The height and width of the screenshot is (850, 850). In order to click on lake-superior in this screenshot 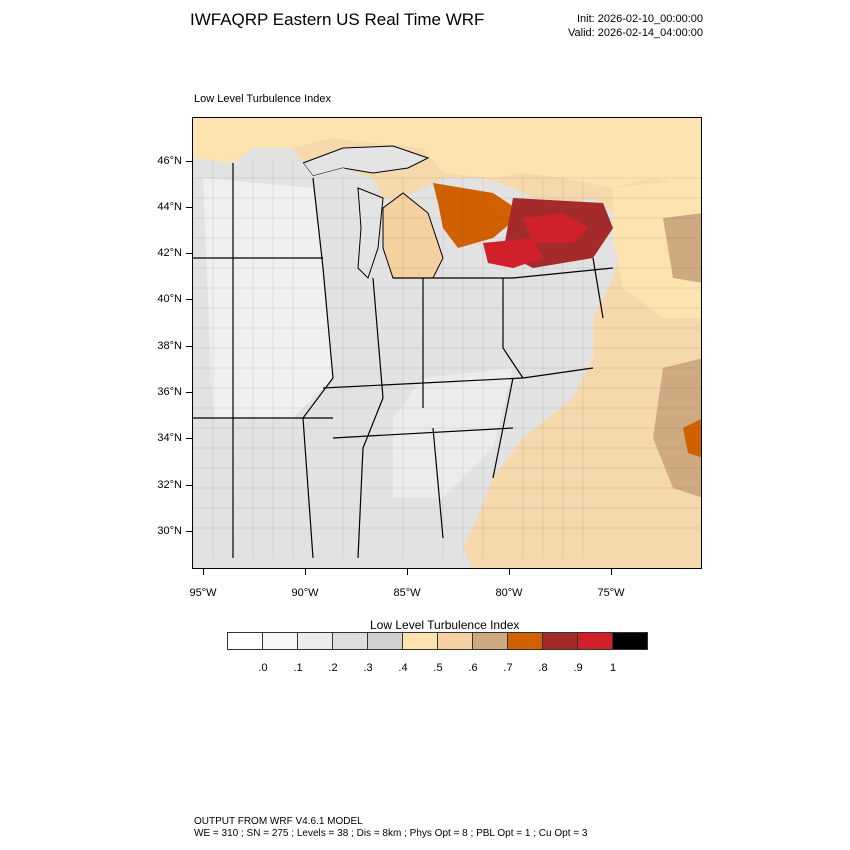, I will do `click(366, 161)`.